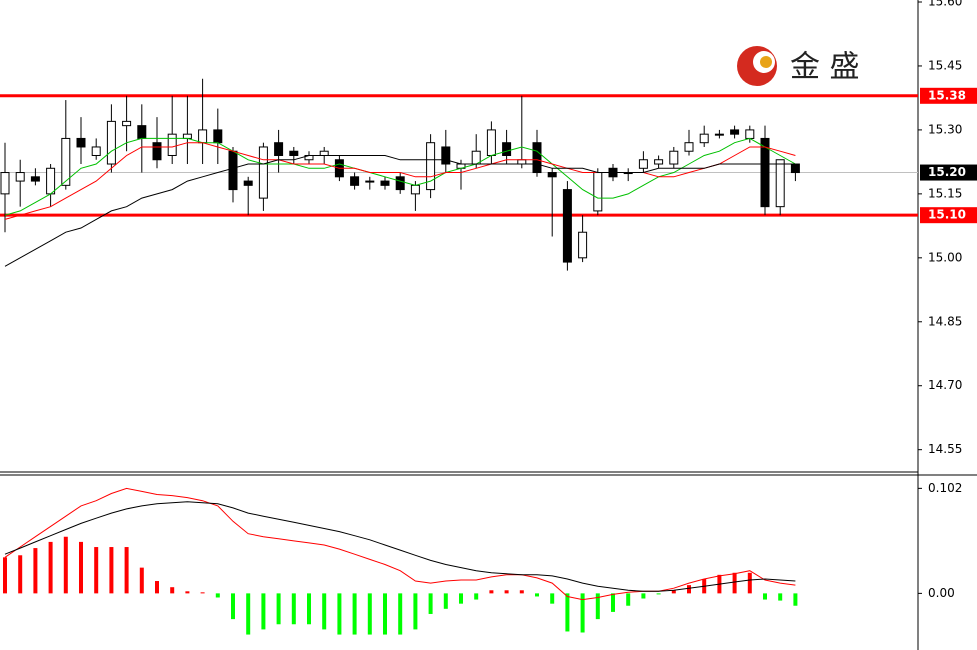 This screenshot has width=977, height=650. I want to click on level-label: 15.20, so click(947, 172).